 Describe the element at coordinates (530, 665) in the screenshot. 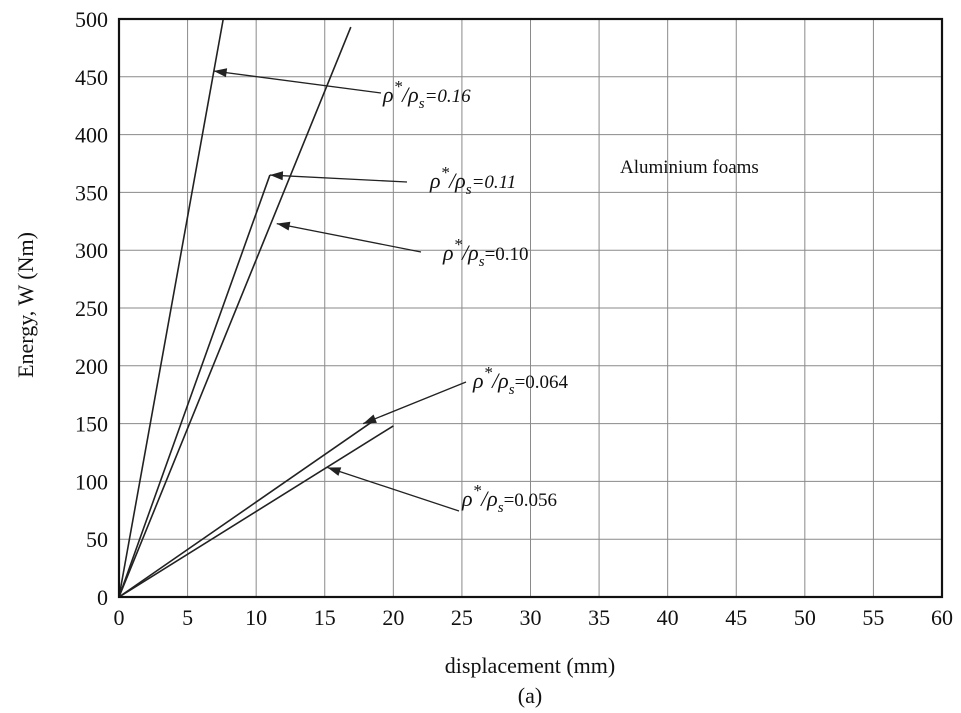

I see `x-axis-title: displacement (mm)` at that location.